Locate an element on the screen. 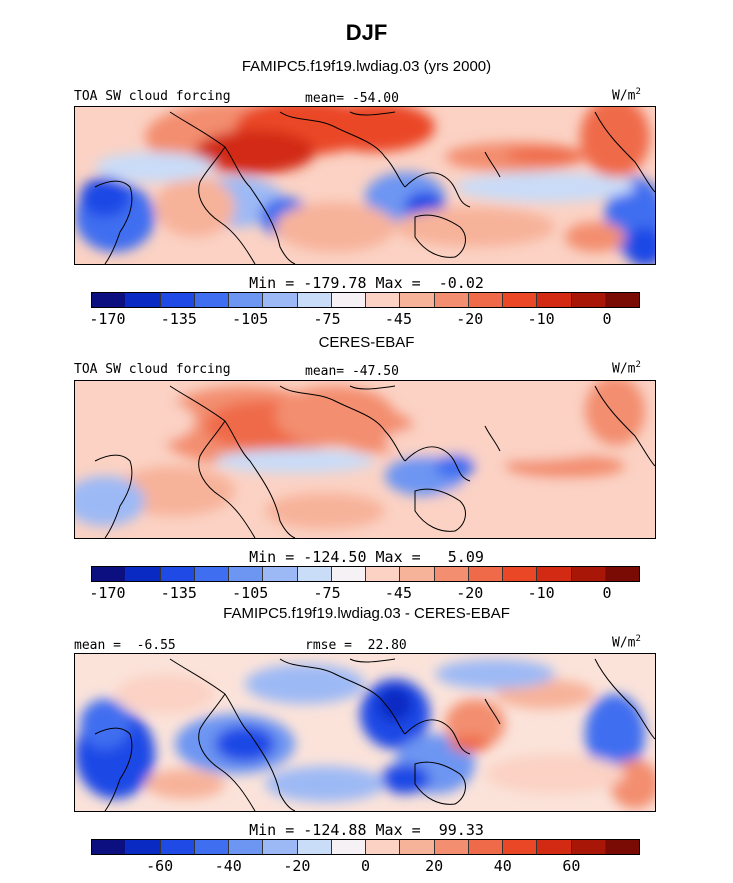  panel-1-title: FAMIPC5.f19f19.lwdiag.03 (yrs 2000) is located at coordinates (366, 66).